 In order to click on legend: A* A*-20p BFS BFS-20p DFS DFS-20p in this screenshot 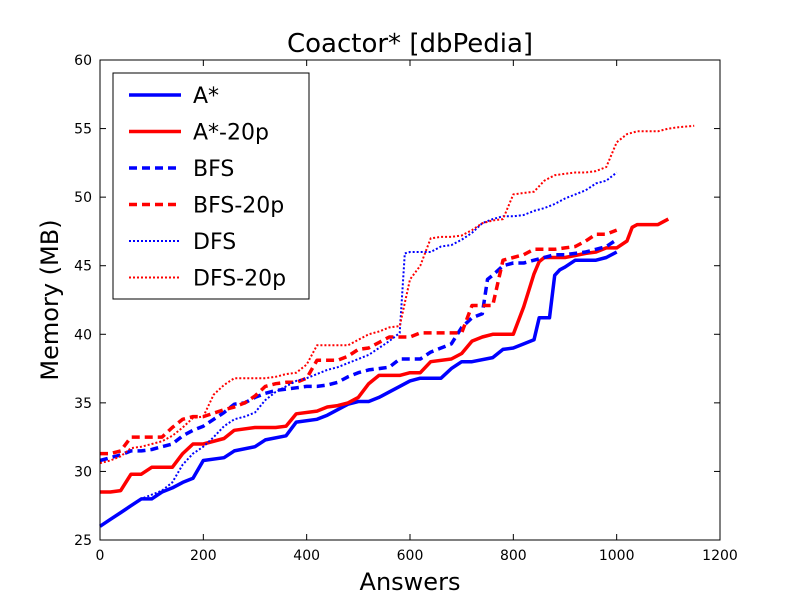, I will do `click(211, 186)`.